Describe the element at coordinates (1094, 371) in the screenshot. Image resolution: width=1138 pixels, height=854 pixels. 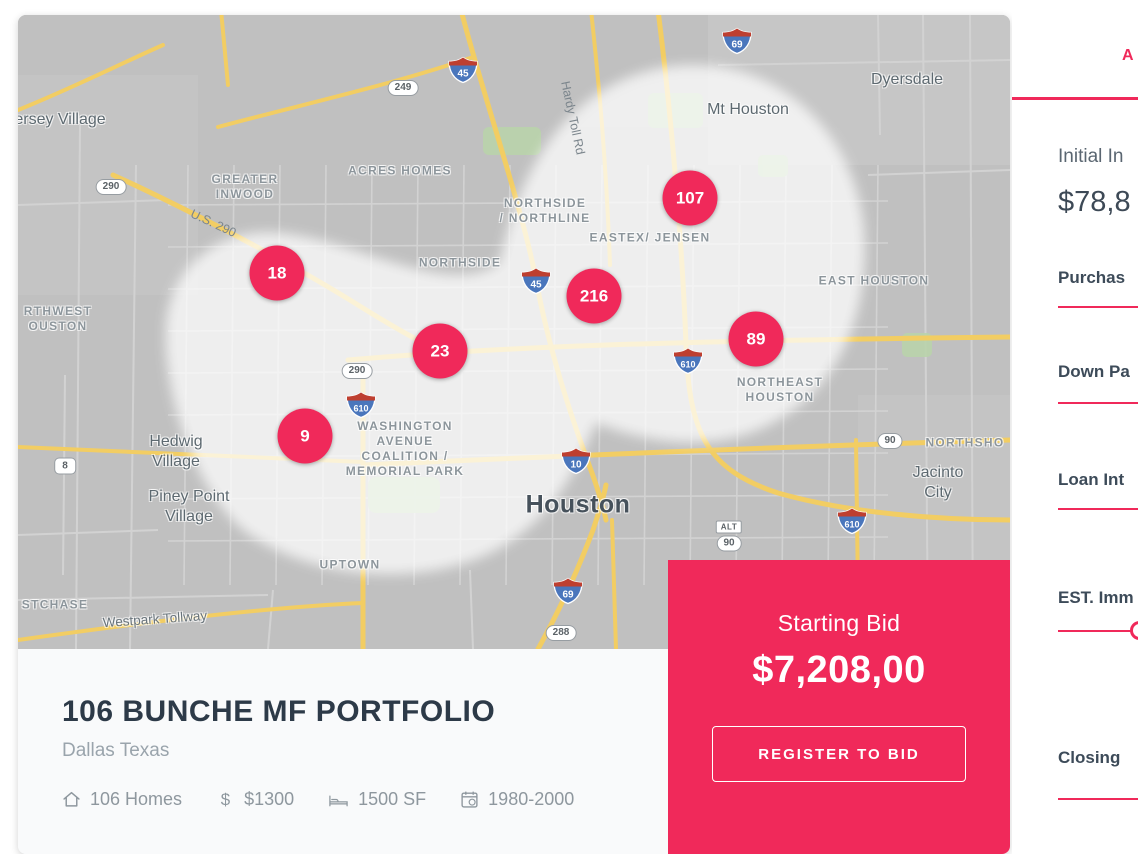
I see `sidebar-field-label: Down Pa` at that location.